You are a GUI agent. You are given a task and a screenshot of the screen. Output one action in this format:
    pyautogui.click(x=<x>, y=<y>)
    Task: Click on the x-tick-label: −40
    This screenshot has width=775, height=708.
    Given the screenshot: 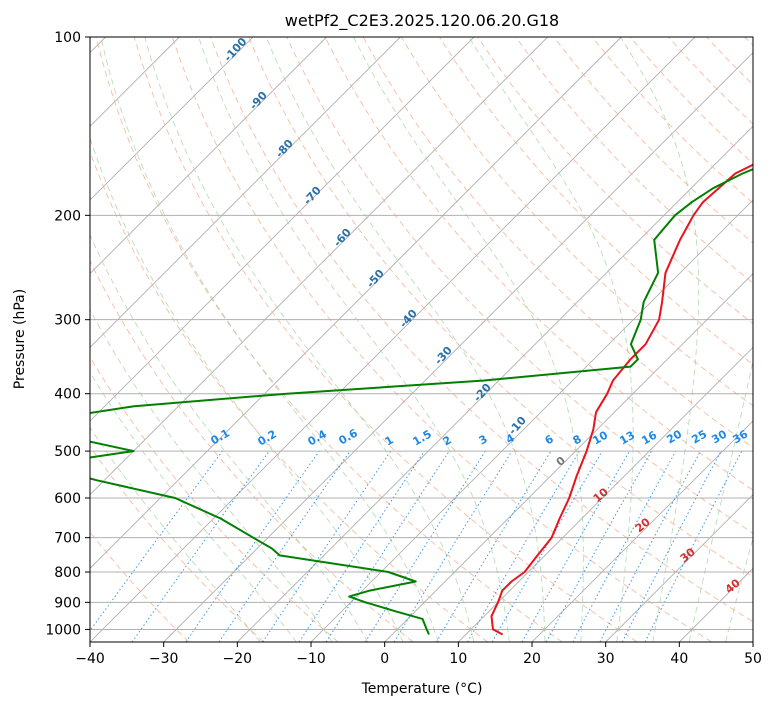 What is the action you would take?
    pyautogui.click(x=90, y=659)
    